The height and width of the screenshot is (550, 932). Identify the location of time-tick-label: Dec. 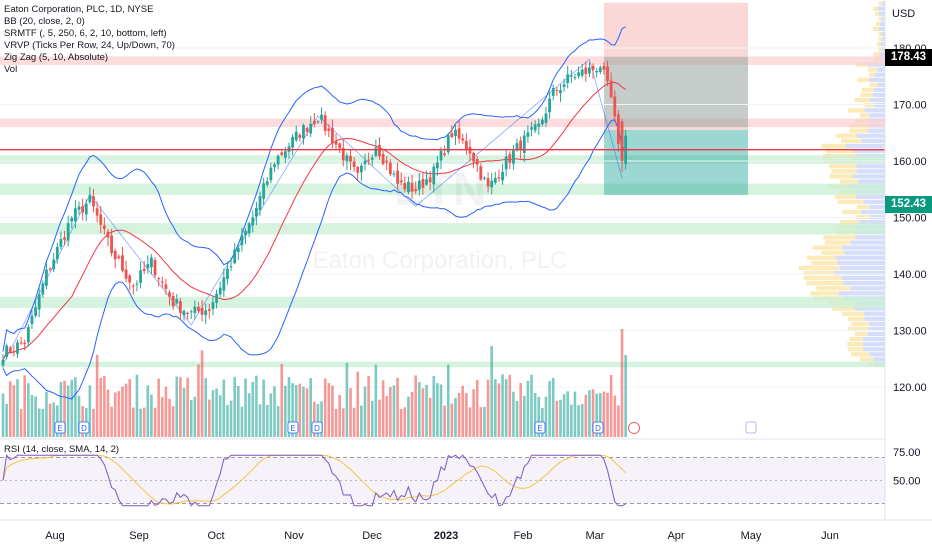
(372, 536).